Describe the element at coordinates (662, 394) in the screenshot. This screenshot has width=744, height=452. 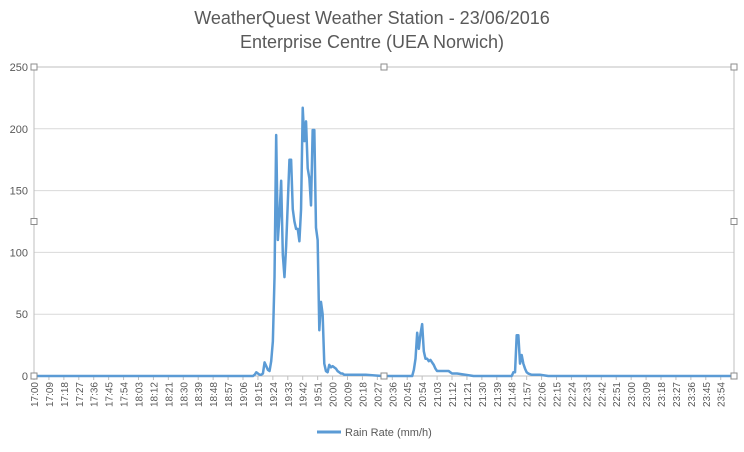
I see `x-tick-label: 23:18` at that location.